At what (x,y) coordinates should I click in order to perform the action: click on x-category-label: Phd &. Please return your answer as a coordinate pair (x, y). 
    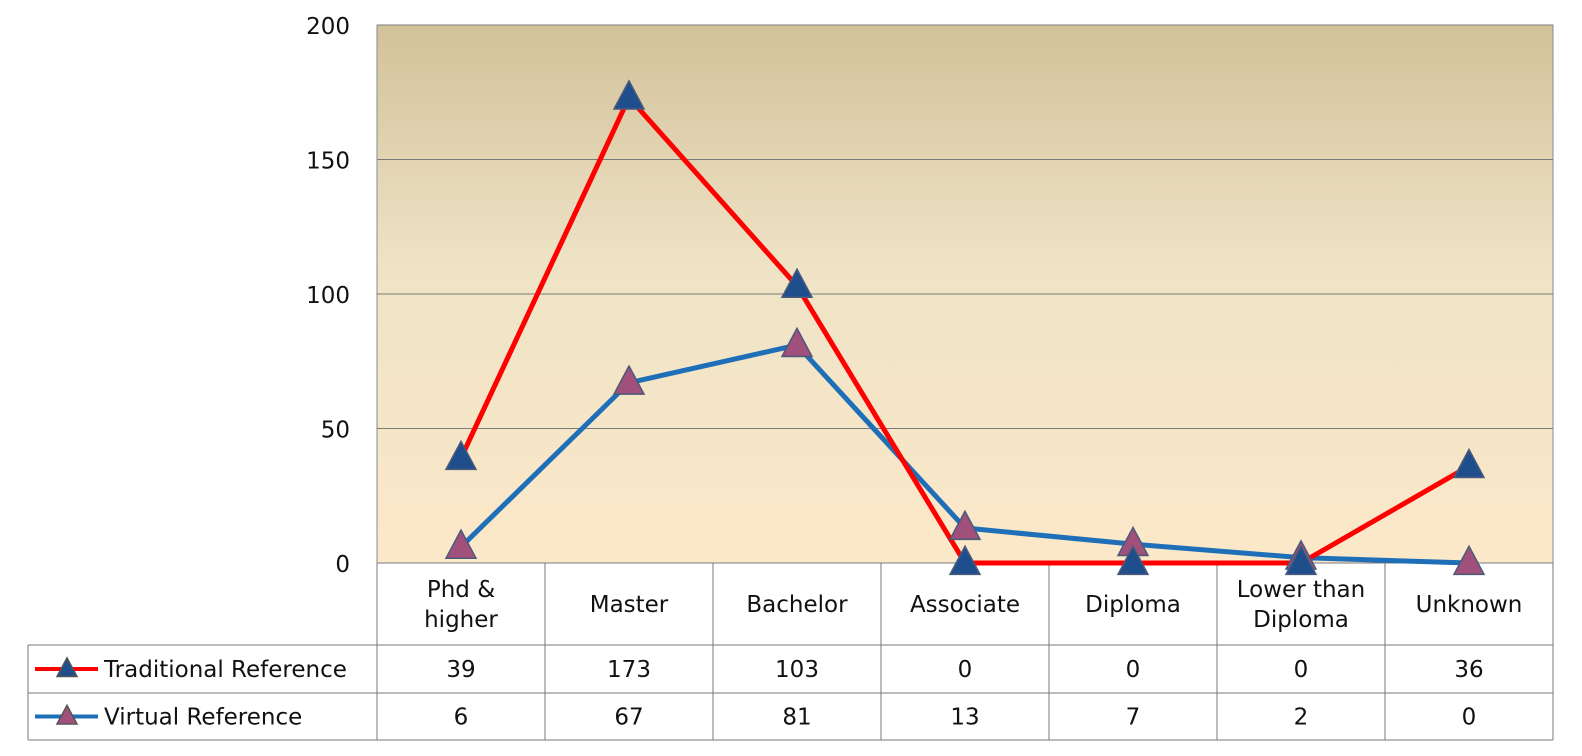
    Looking at the image, I should click on (461, 590).